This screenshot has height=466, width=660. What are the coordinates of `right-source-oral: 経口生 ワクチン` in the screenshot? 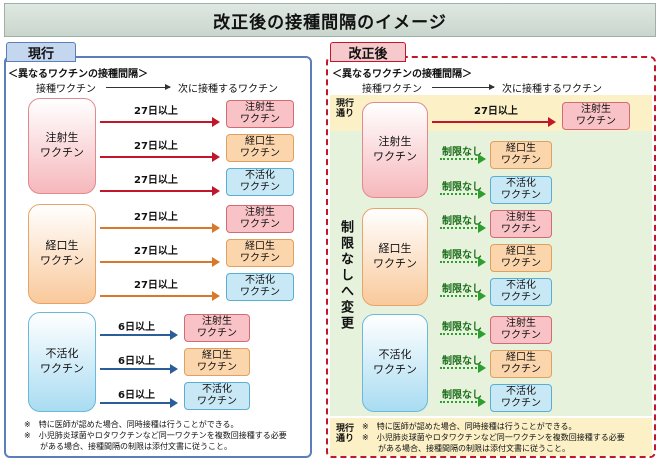 It's located at (395, 257).